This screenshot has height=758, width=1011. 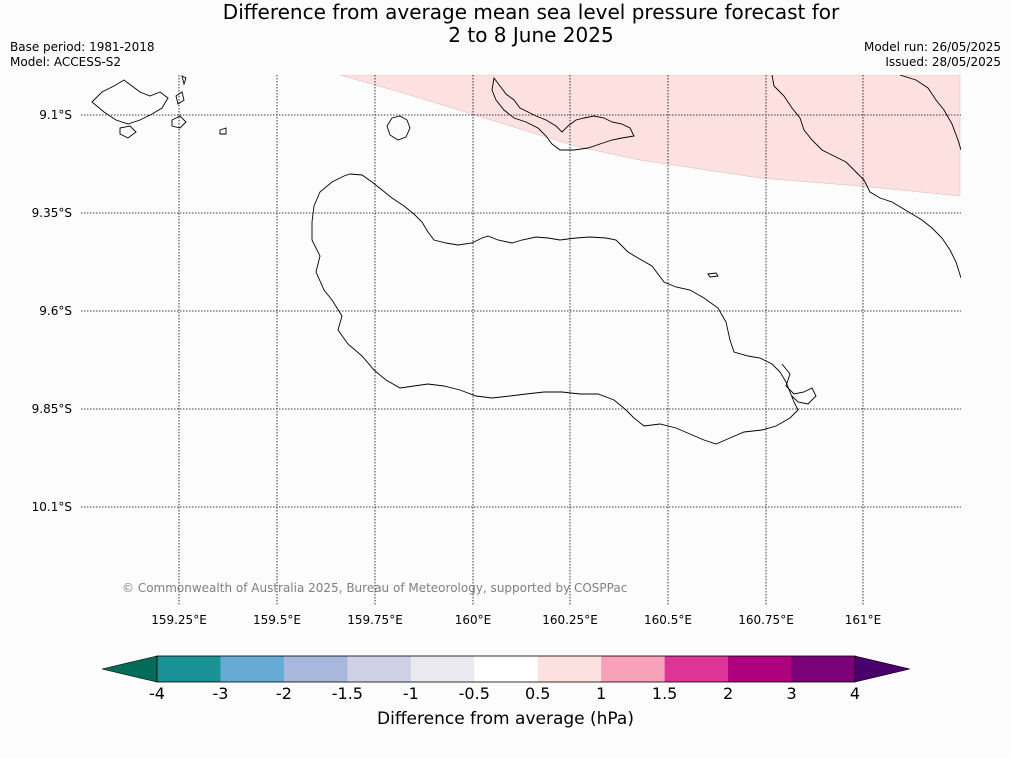 What do you see at coordinates (863, 620) in the screenshot?
I see `lon-label: 161°E` at bounding box center [863, 620].